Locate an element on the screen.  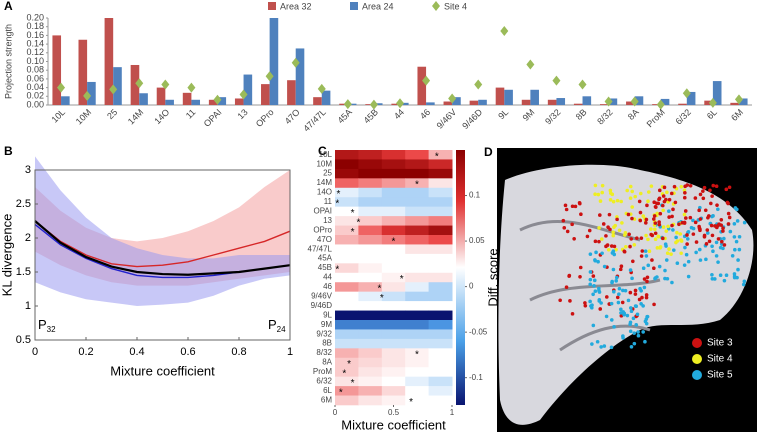
row-label: 8B is located at coordinates (327, 343).